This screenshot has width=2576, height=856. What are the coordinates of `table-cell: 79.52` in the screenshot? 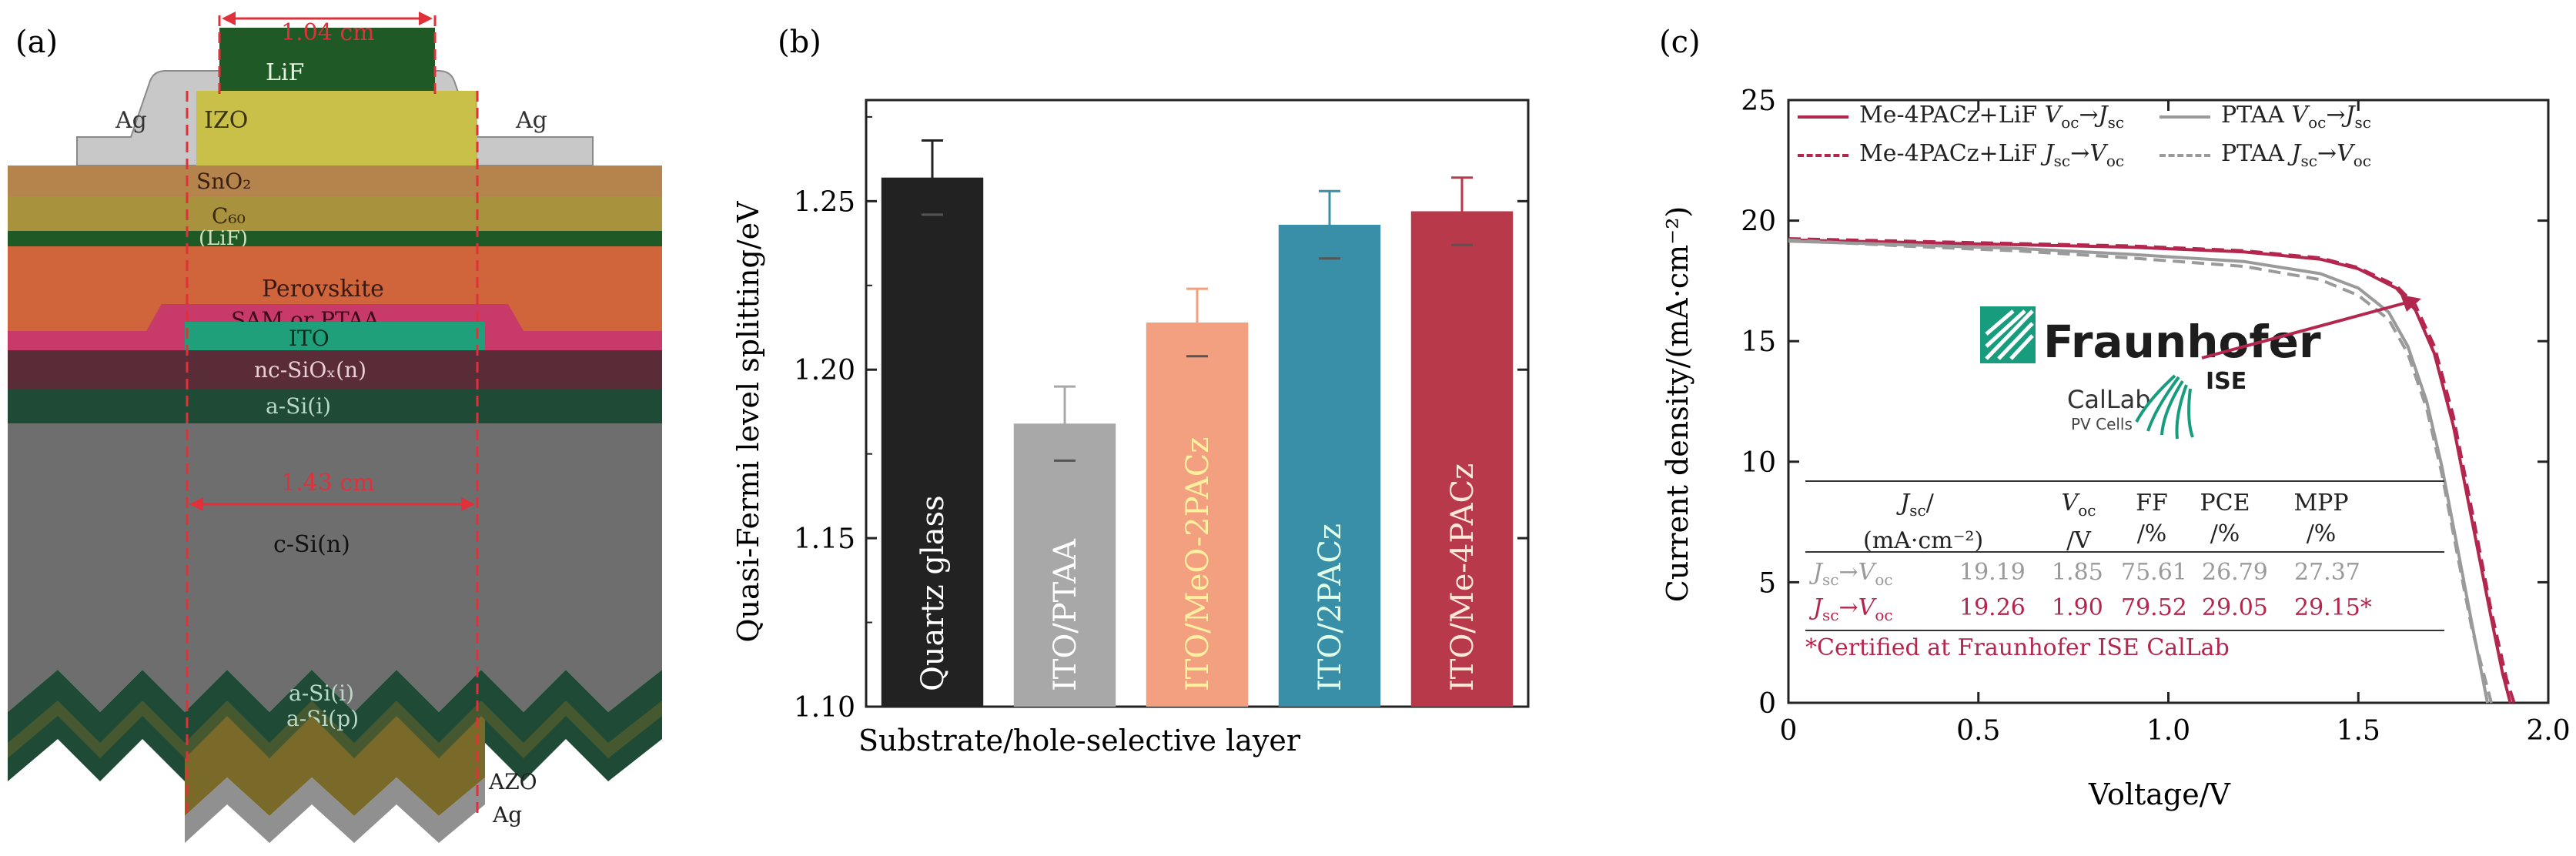 It's located at (2154, 607).